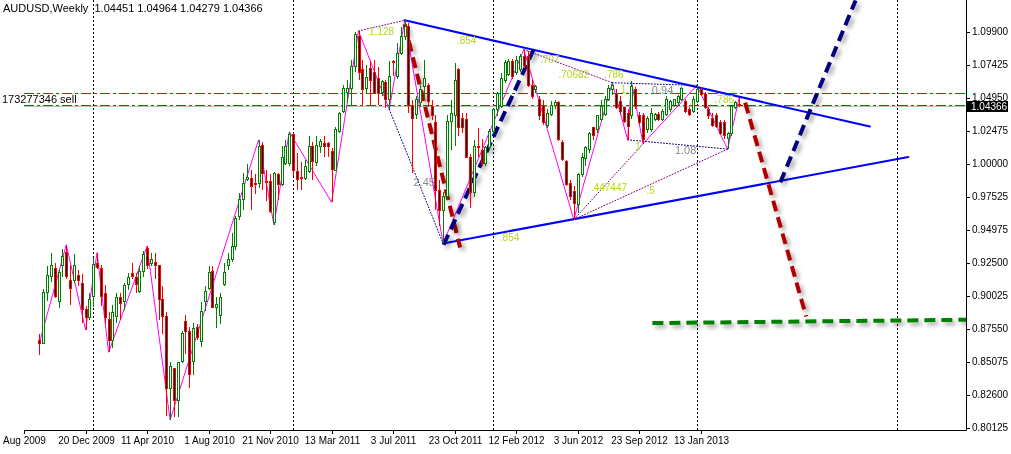 This screenshot has width=1011, height=454. Describe the element at coordinates (39, 98) in the screenshot. I see `ref-line-label: 173277346 sell` at that location.